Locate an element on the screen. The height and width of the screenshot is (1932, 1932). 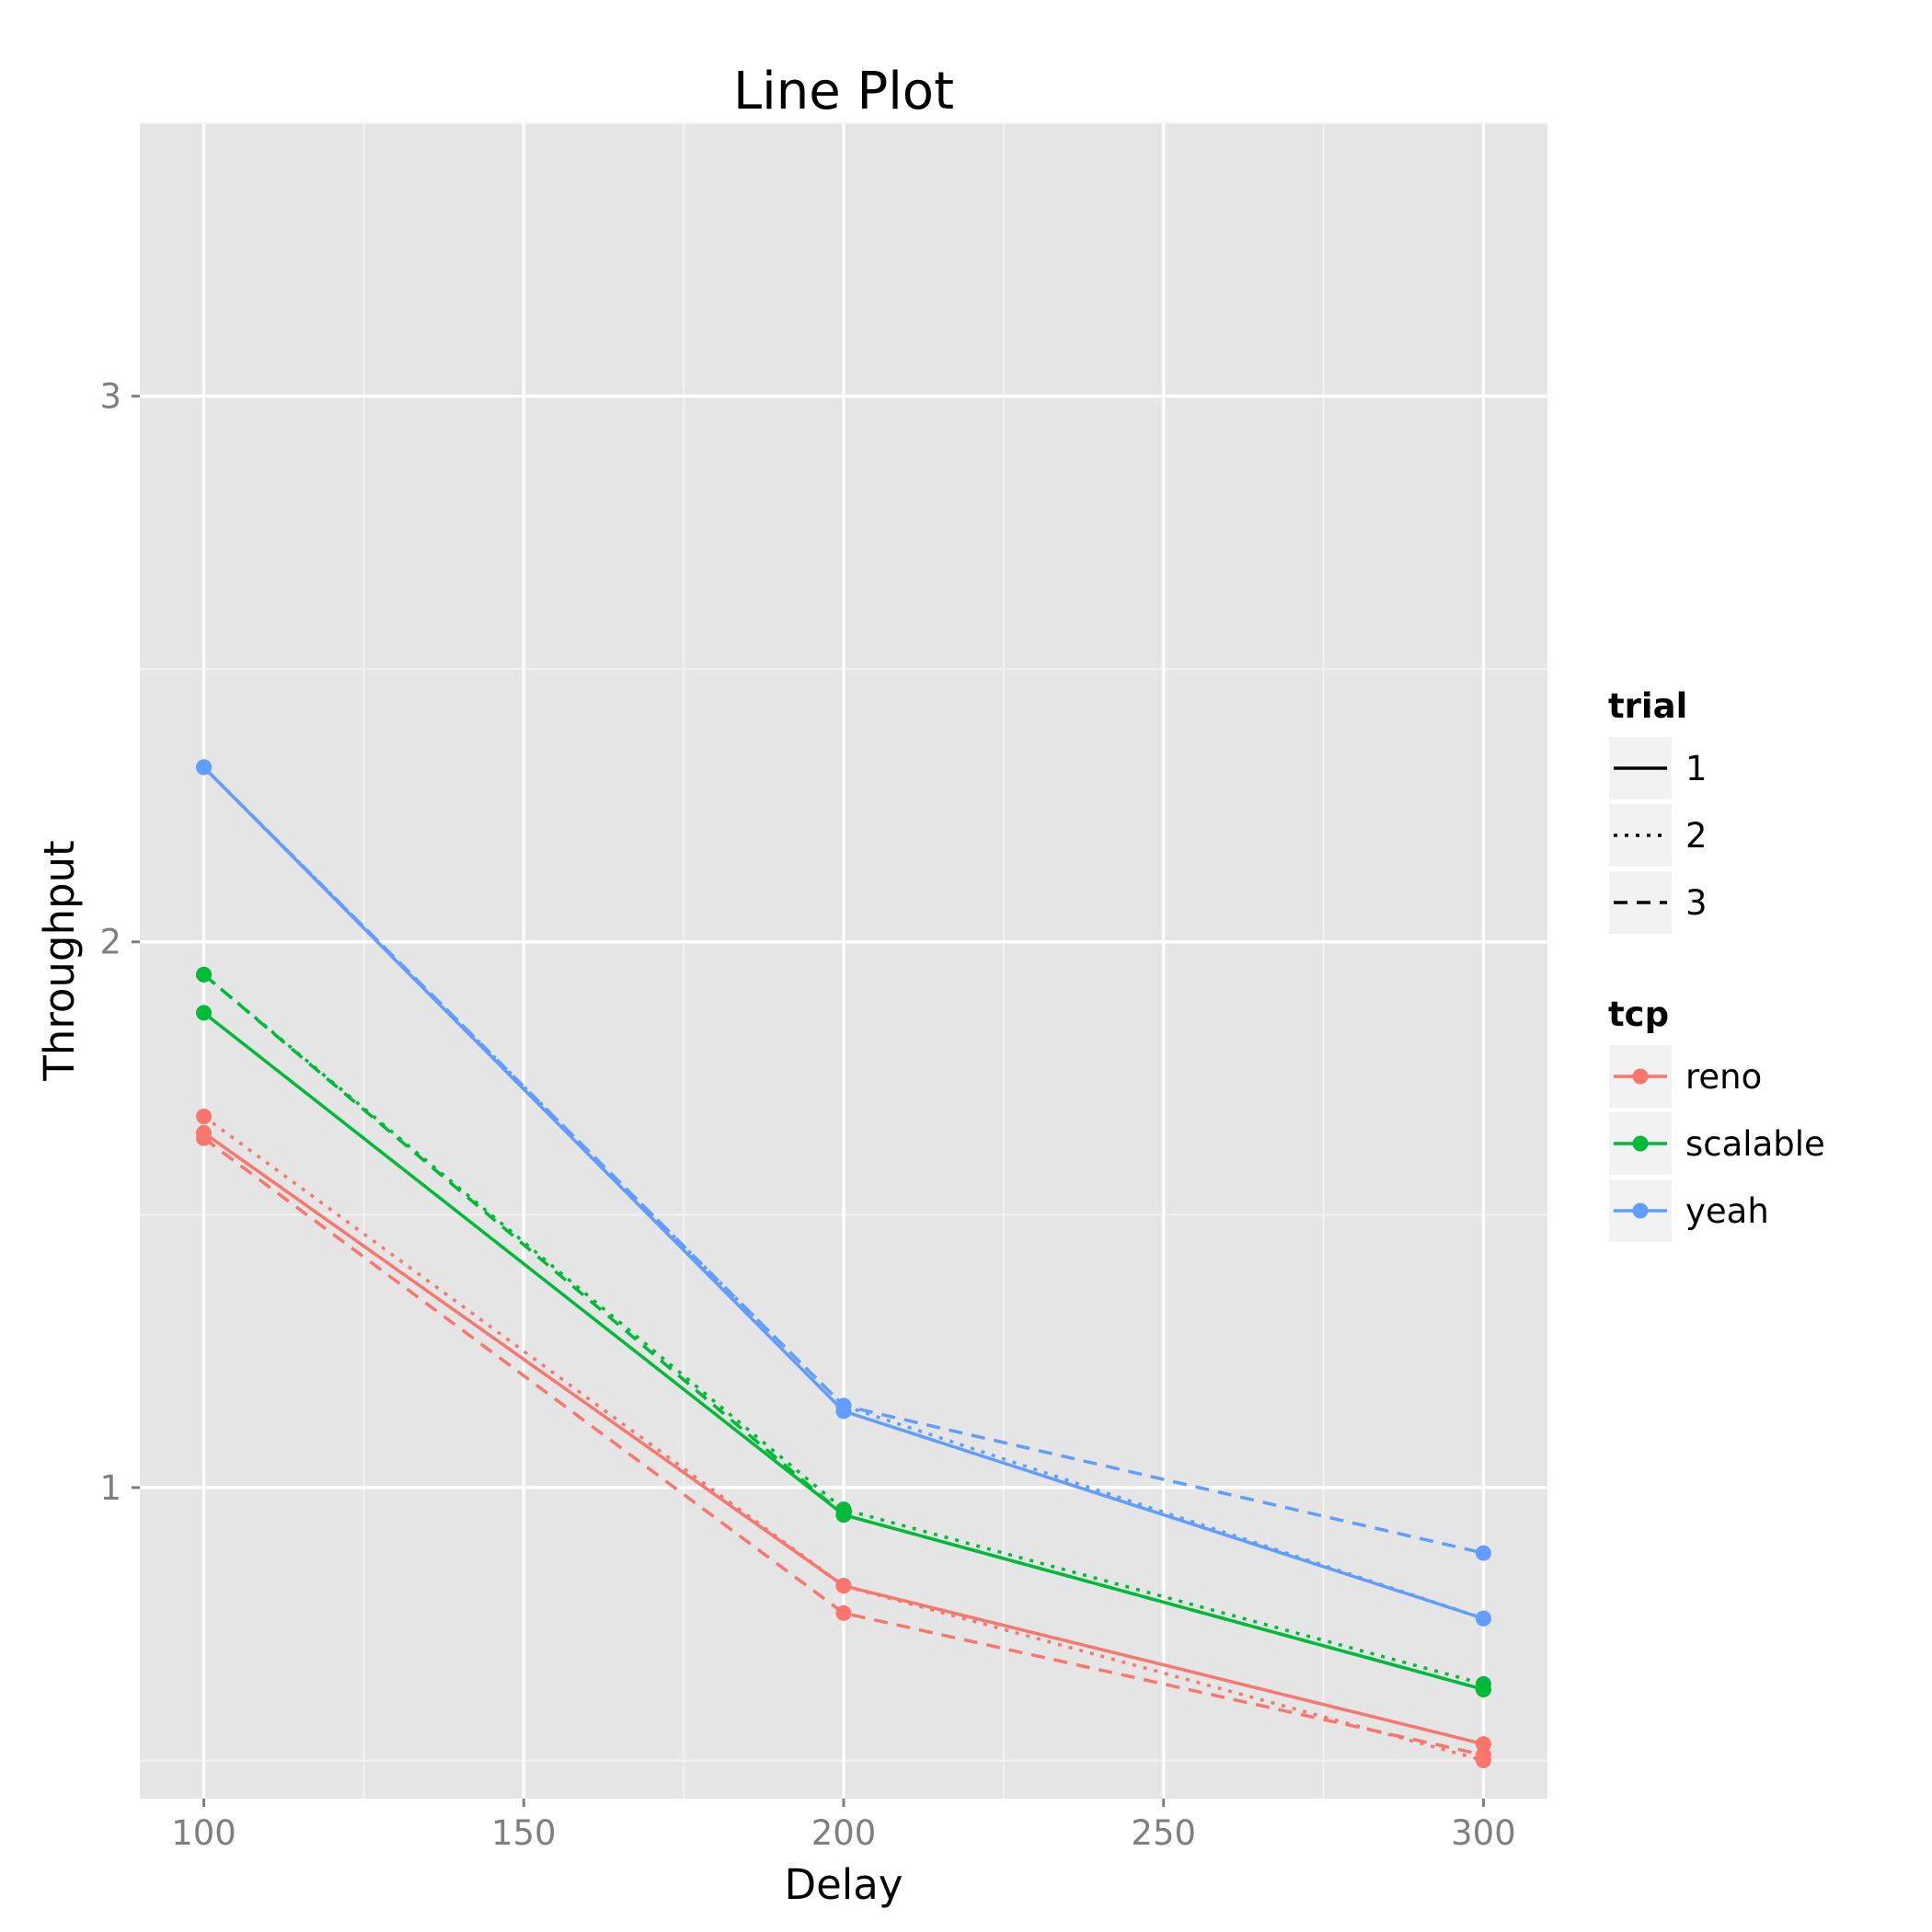
legend-point-yeah is located at coordinates (1640, 1210).